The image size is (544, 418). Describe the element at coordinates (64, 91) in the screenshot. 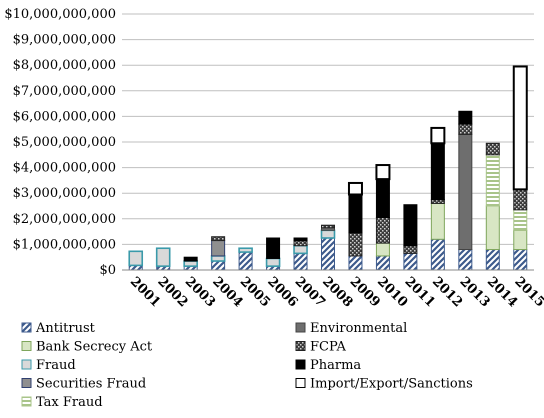

I see `y-tick-label: $7,000,000,000` at that location.